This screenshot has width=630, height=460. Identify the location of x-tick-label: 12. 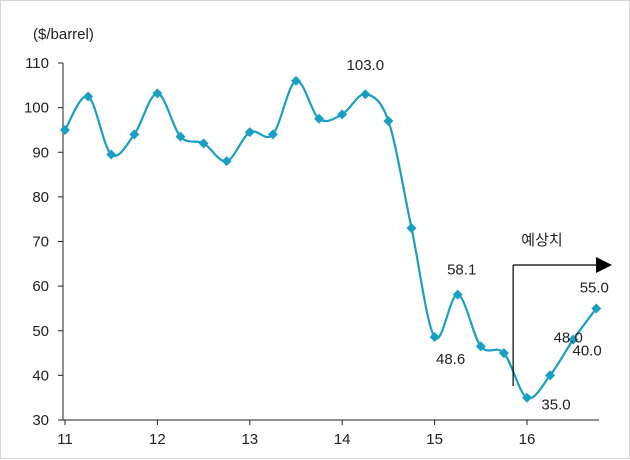
(157, 439).